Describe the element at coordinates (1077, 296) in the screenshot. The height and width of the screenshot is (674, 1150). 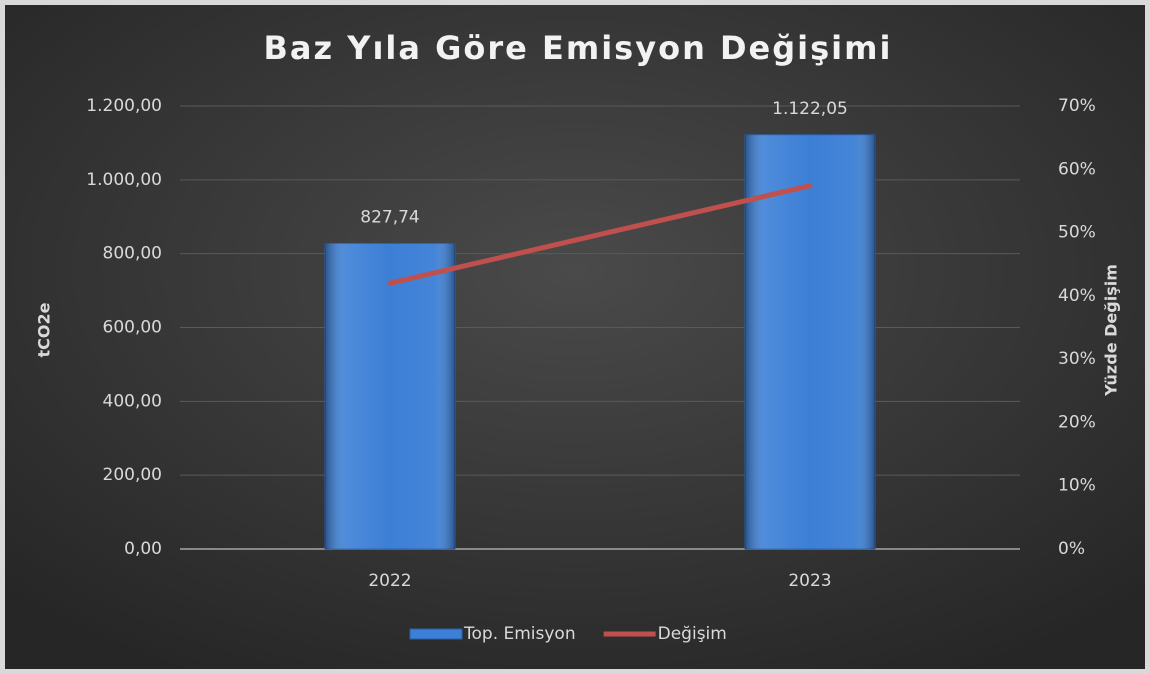
I see `y2-tick-label: 40%` at that location.